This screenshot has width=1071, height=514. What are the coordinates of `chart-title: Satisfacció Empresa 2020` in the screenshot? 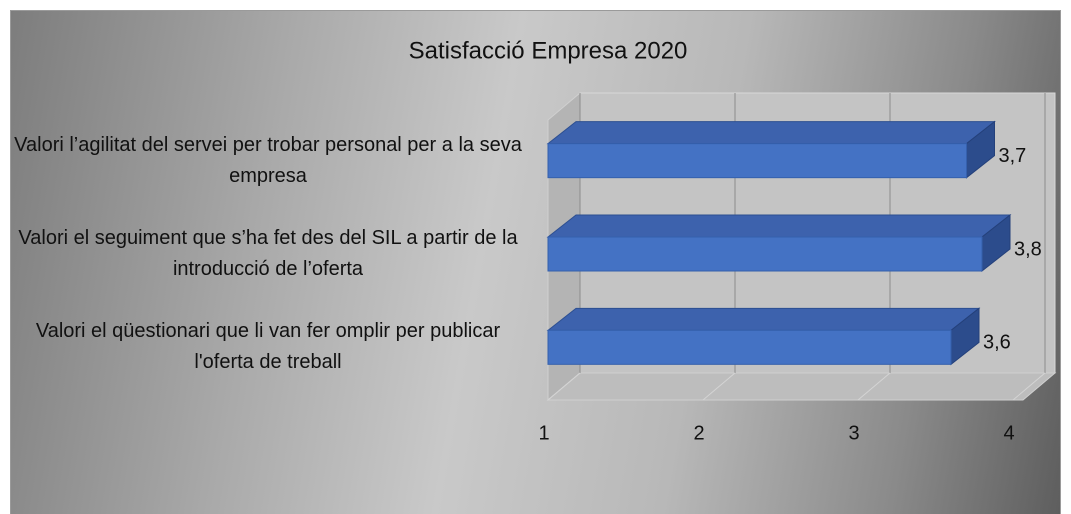 It's located at (548, 50).